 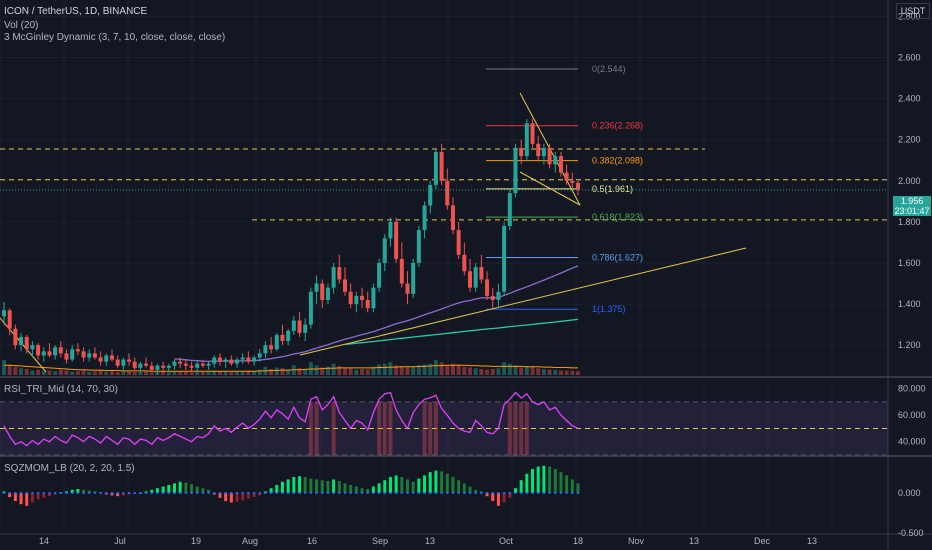 What do you see at coordinates (291, 419) in the screenshot?
I see `rsi-line` at bounding box center [291, 419].